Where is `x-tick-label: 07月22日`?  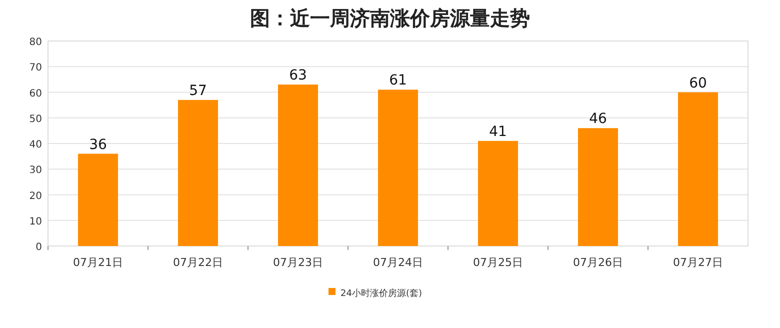
x-tick-label: 07月22日 is located at coordinates (198, 262).